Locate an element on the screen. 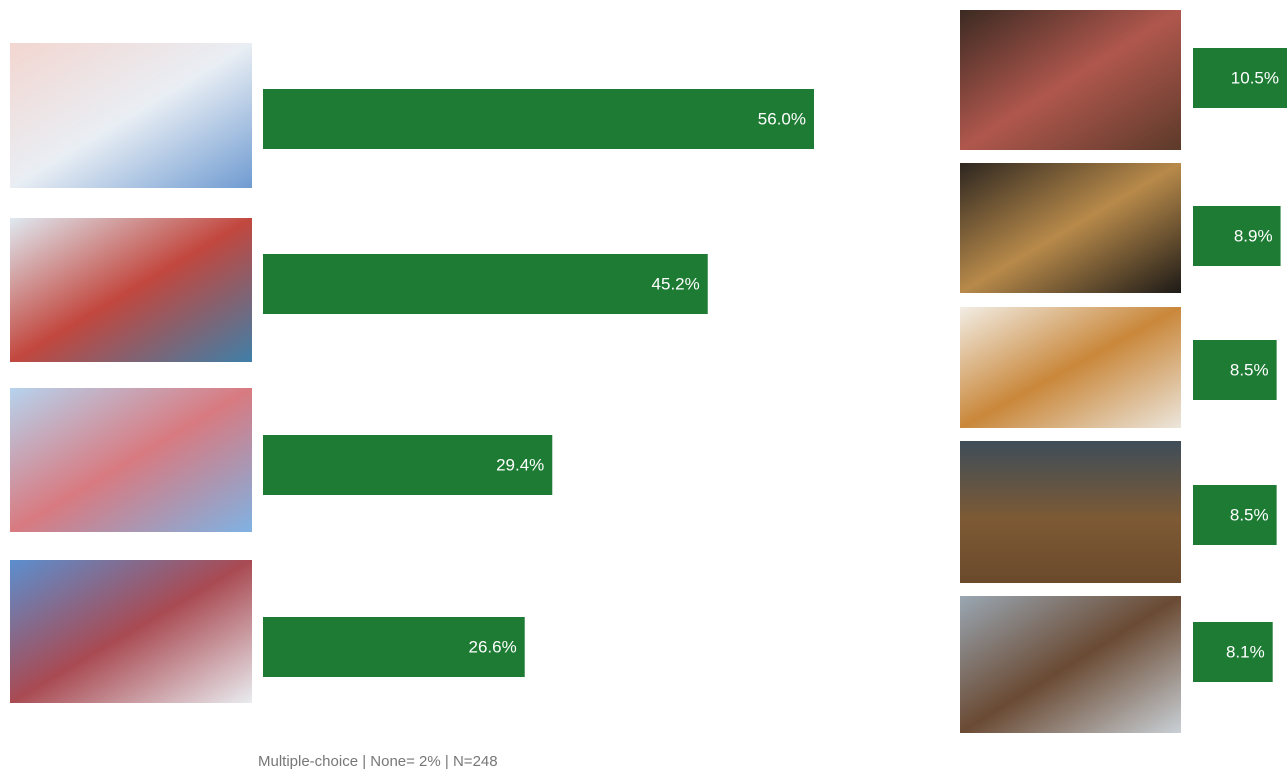 This screenshot has height=772, width=1287. value-label: 10.5% is located at coordinates (1255, 77).